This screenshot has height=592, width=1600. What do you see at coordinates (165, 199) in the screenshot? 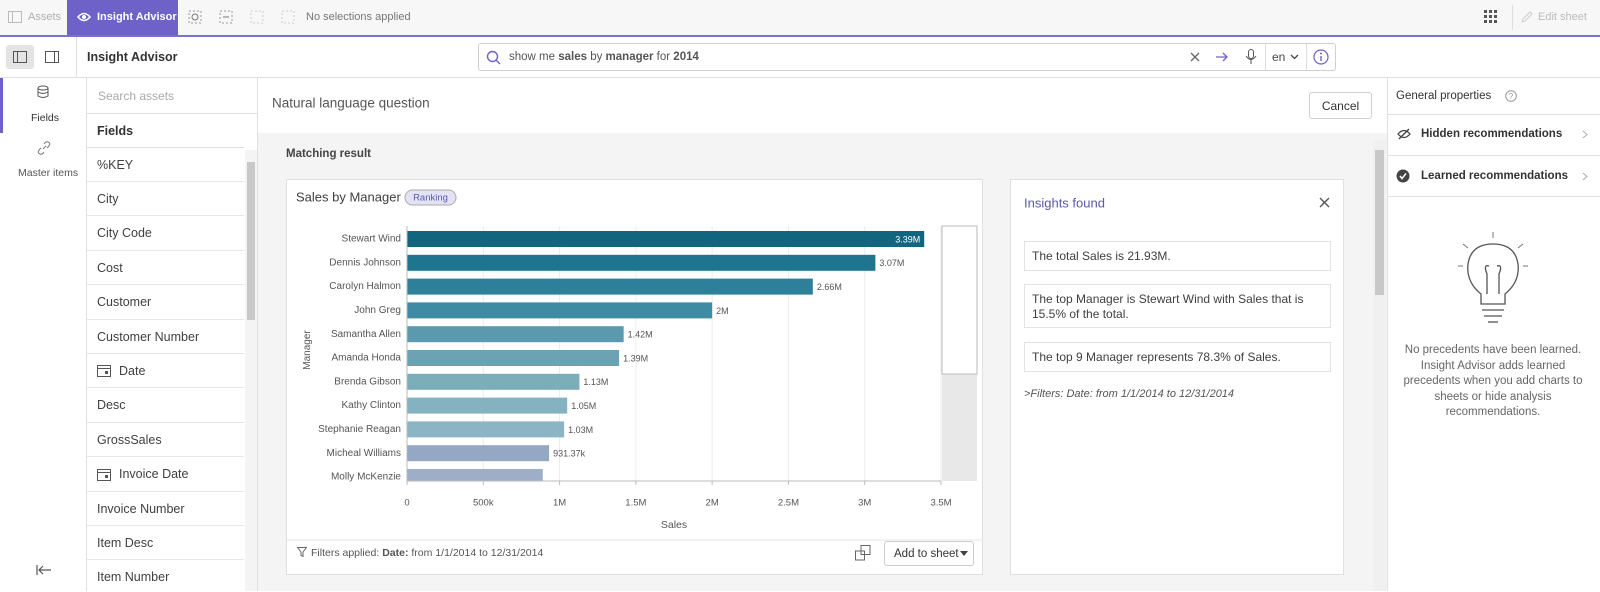
I see `field-item: City` at bounding box center [165, 199].